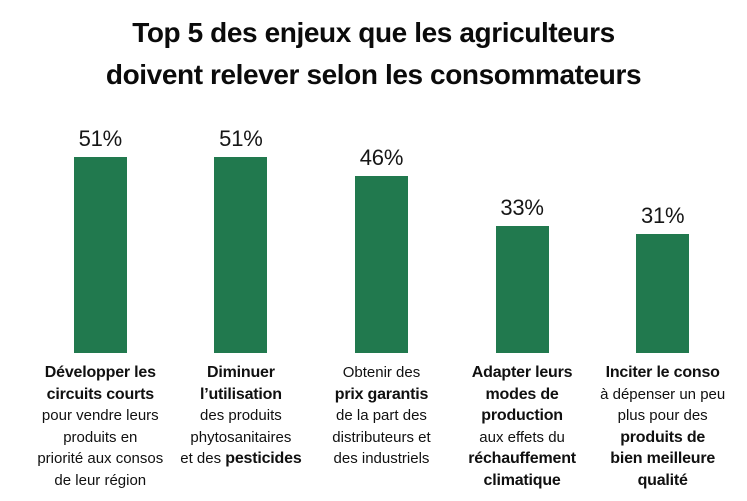  Describe the element at coordinates (100, 394) in the screenshot. I see `bar-caption-line: circuits courts` at that location.